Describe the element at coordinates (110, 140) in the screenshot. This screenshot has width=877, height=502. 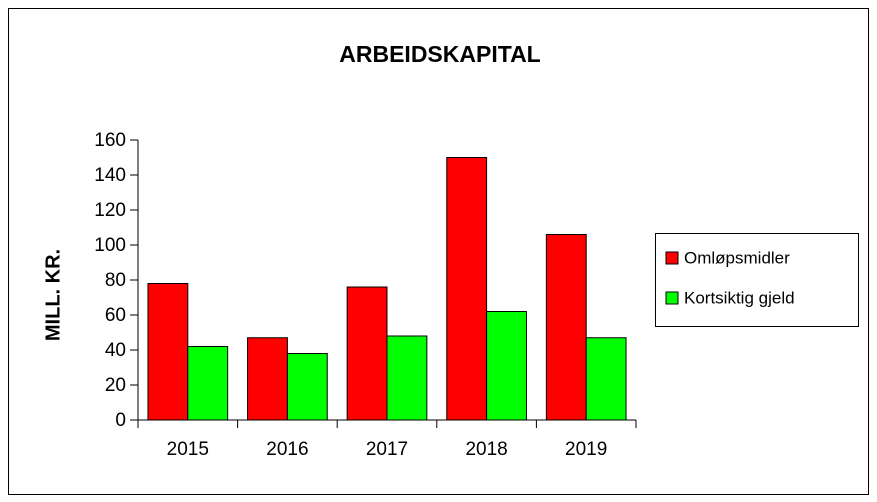
I see `y-tick-label: 160` at that location.